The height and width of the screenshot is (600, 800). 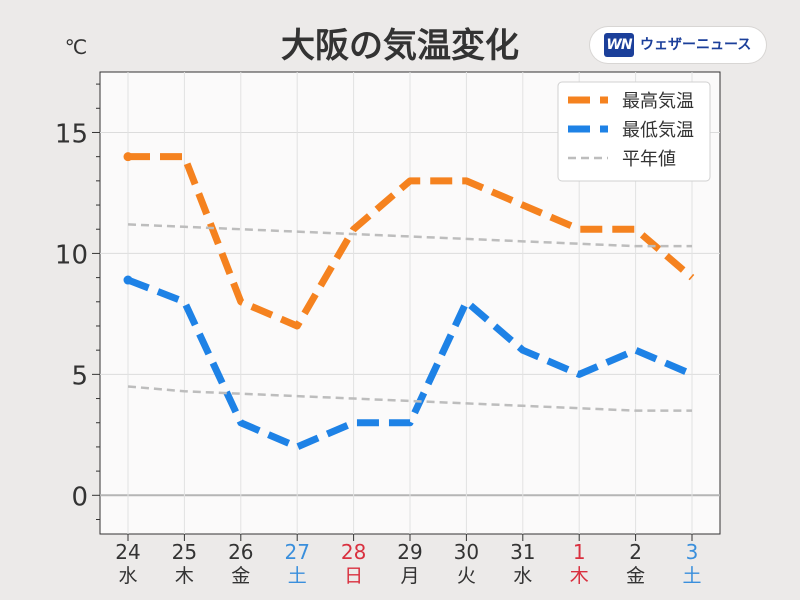 What do you see at coordinates (400, 46) in the screenshot?
I see `chart-title: 大阪の気温変化` at bounding box center [400, 46].